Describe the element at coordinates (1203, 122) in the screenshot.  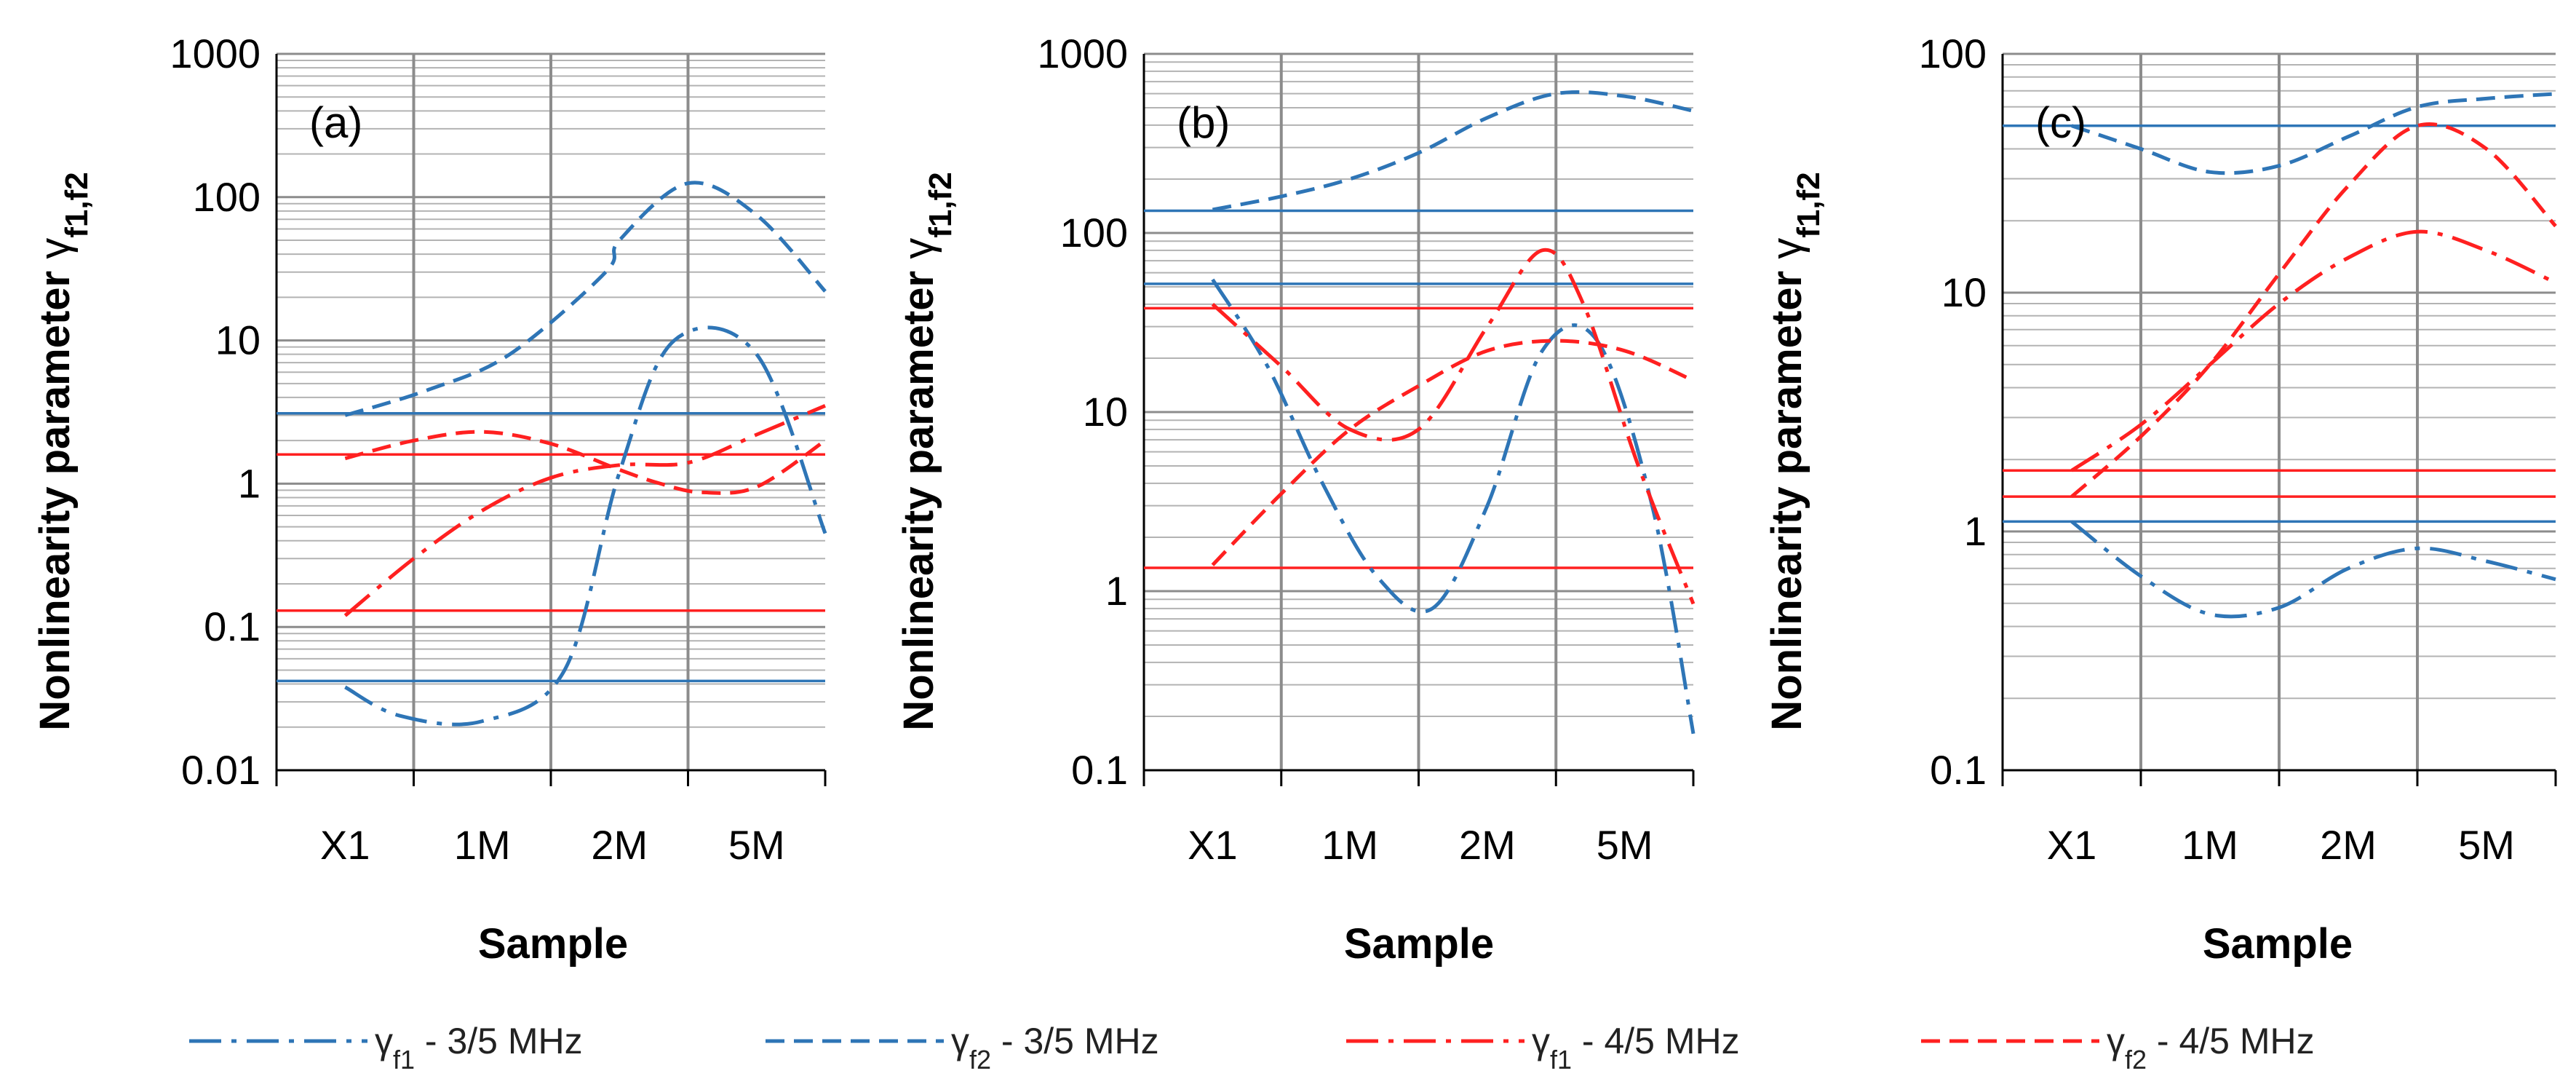
I see `panel-label: (b)` at that location.